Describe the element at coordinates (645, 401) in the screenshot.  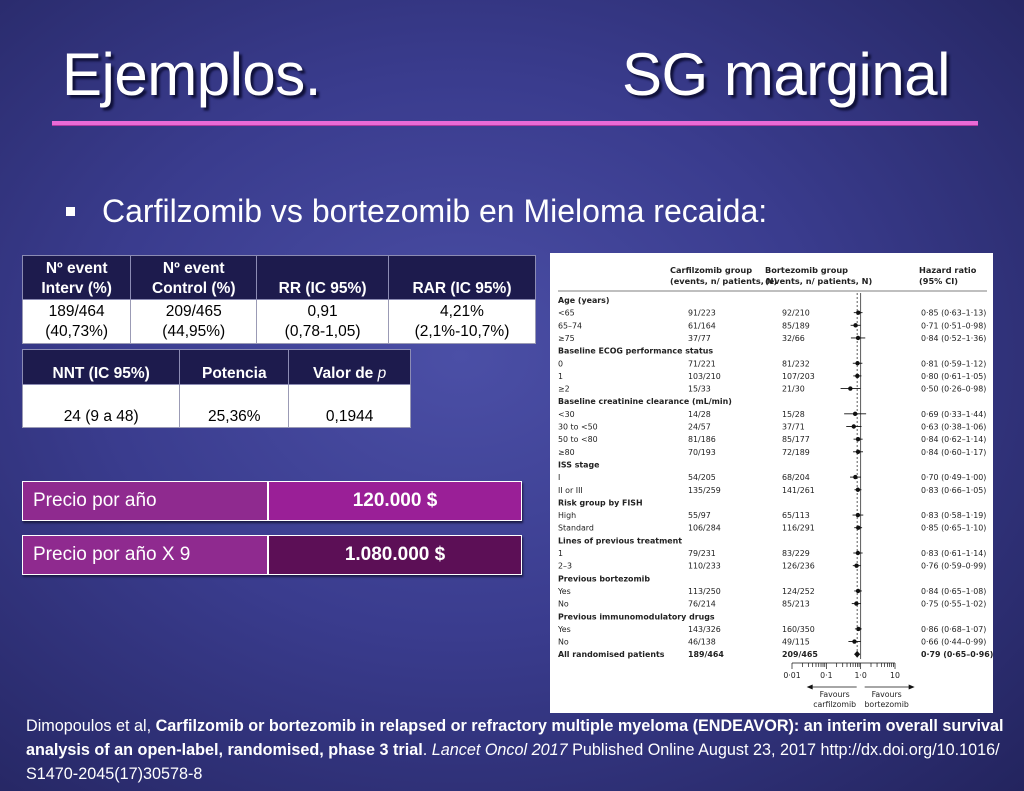
I see `forest-group-header: Baseline creatinine clearance (mL/min)` at that location.